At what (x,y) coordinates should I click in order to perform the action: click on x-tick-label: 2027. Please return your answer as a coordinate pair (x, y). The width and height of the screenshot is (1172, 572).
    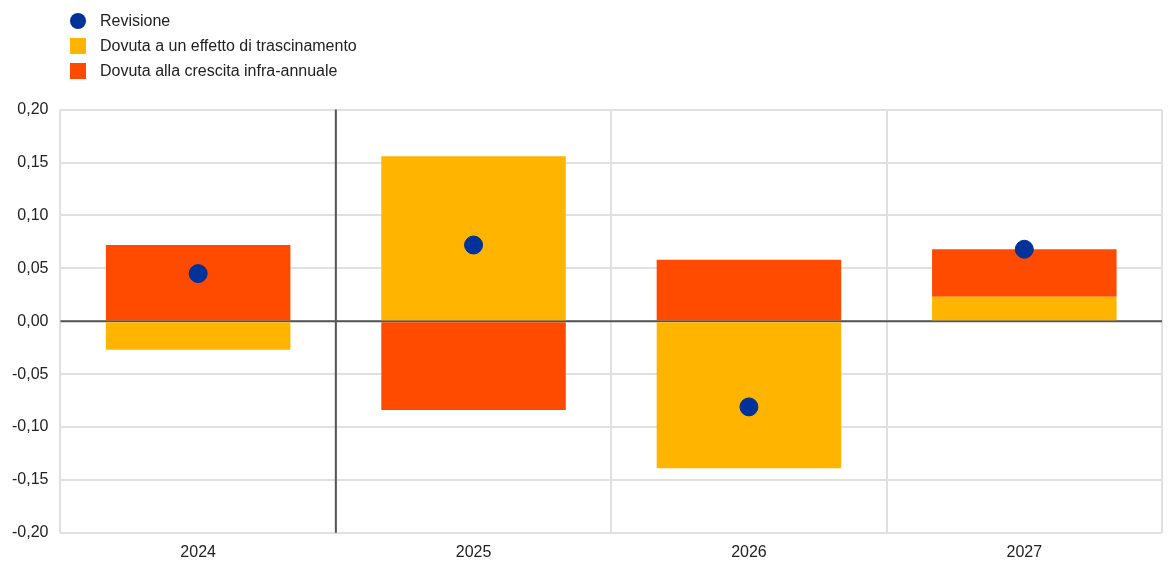
    Looking at the image, I should click on (1024, 551).